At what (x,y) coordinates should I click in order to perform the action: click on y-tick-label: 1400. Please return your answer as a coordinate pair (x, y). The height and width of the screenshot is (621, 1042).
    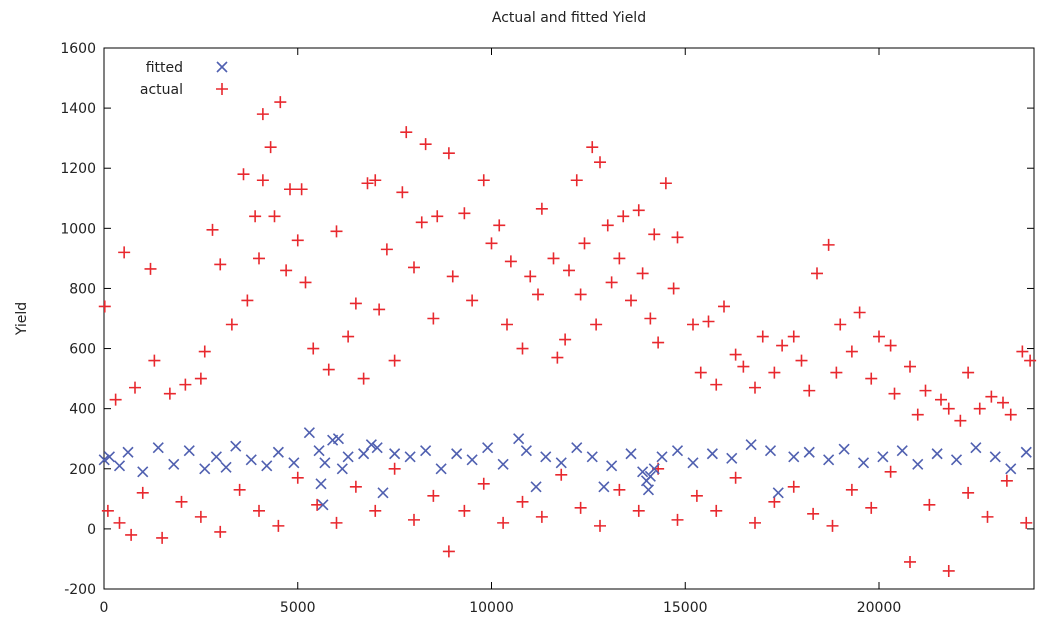
    Looking at the image, I should click on (78, 109).